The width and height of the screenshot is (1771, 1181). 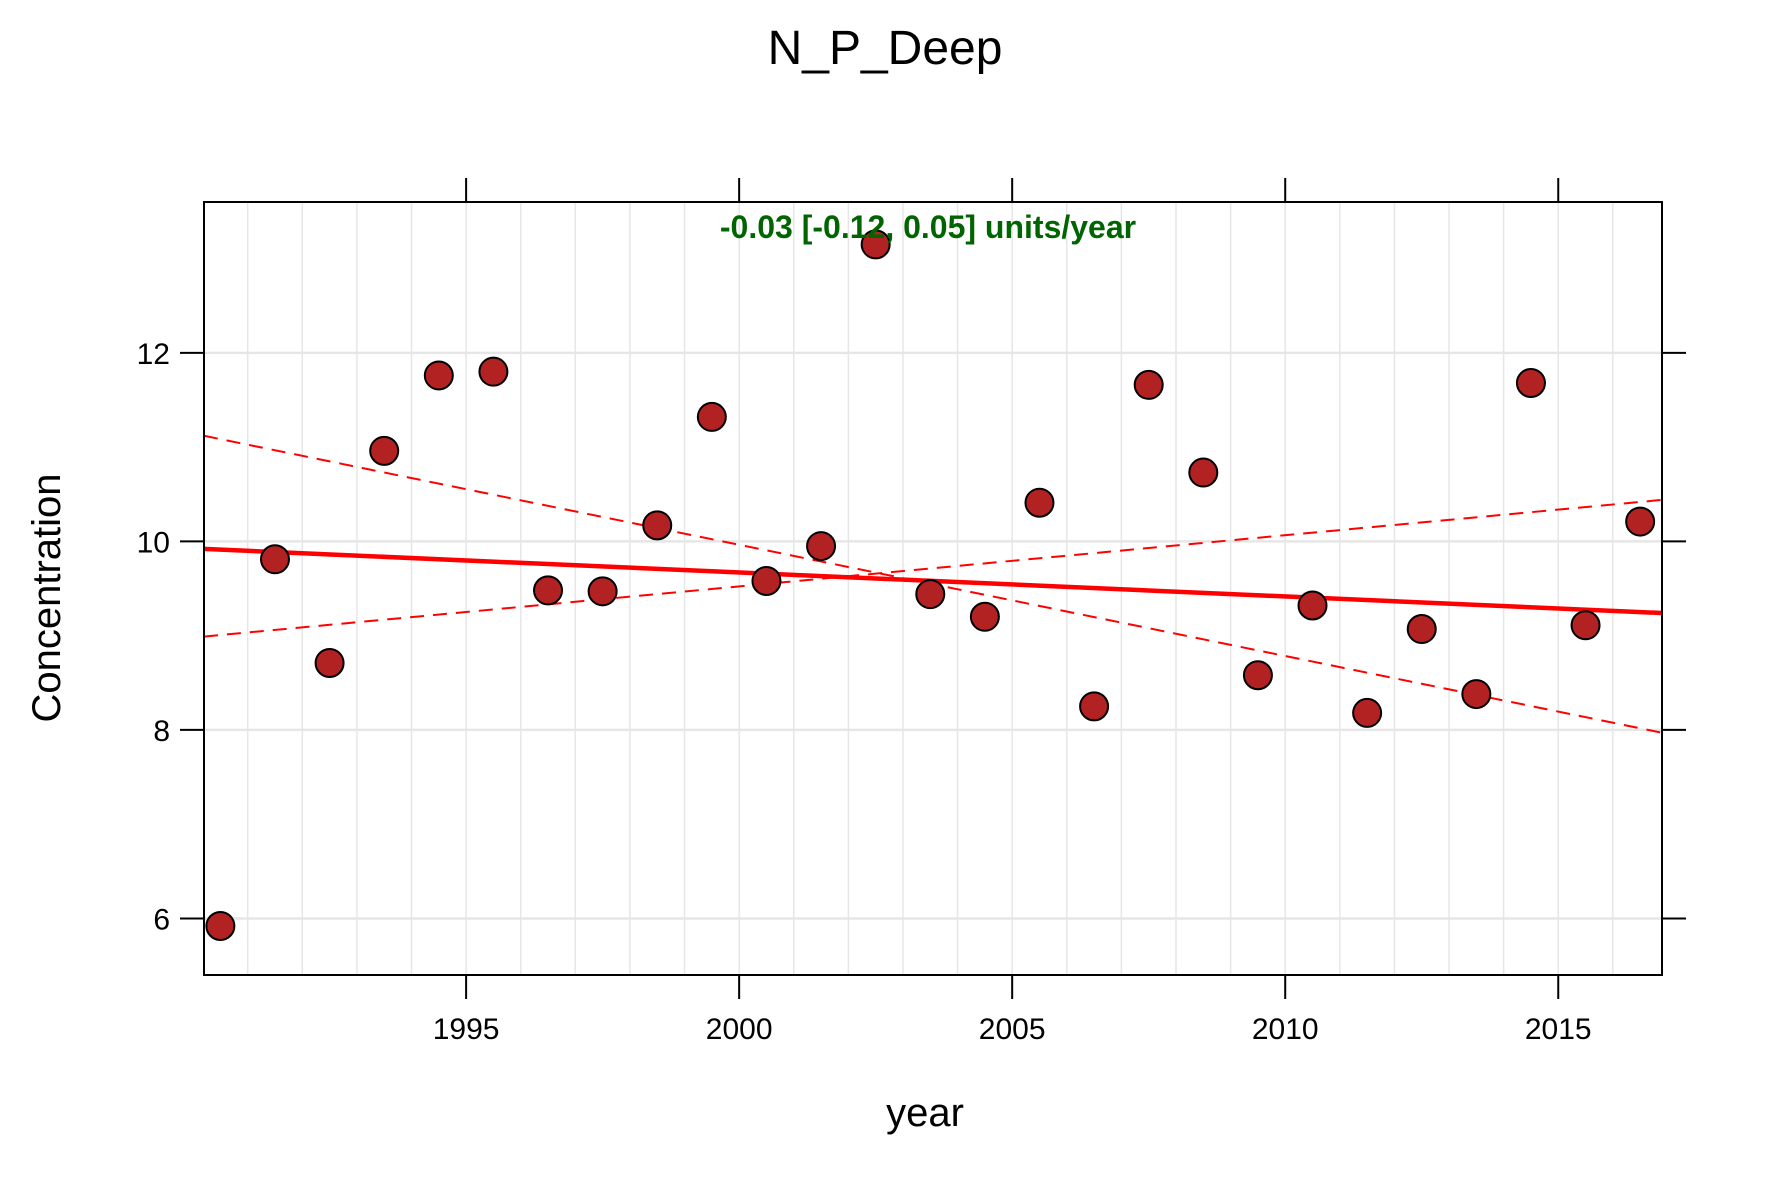 I want to click on y-tick-label: 8, so click(x=161, y=731).